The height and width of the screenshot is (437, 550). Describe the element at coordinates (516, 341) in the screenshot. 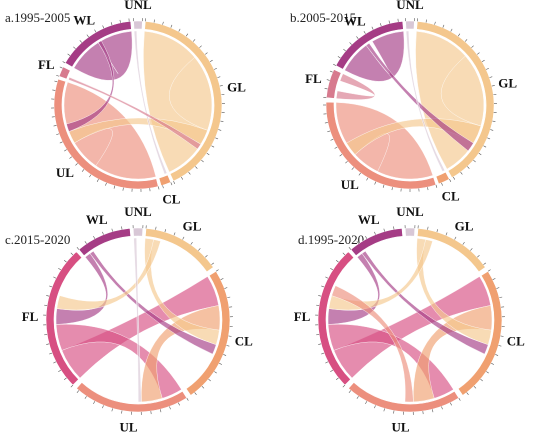

I see `sector-label: CL` at that location.